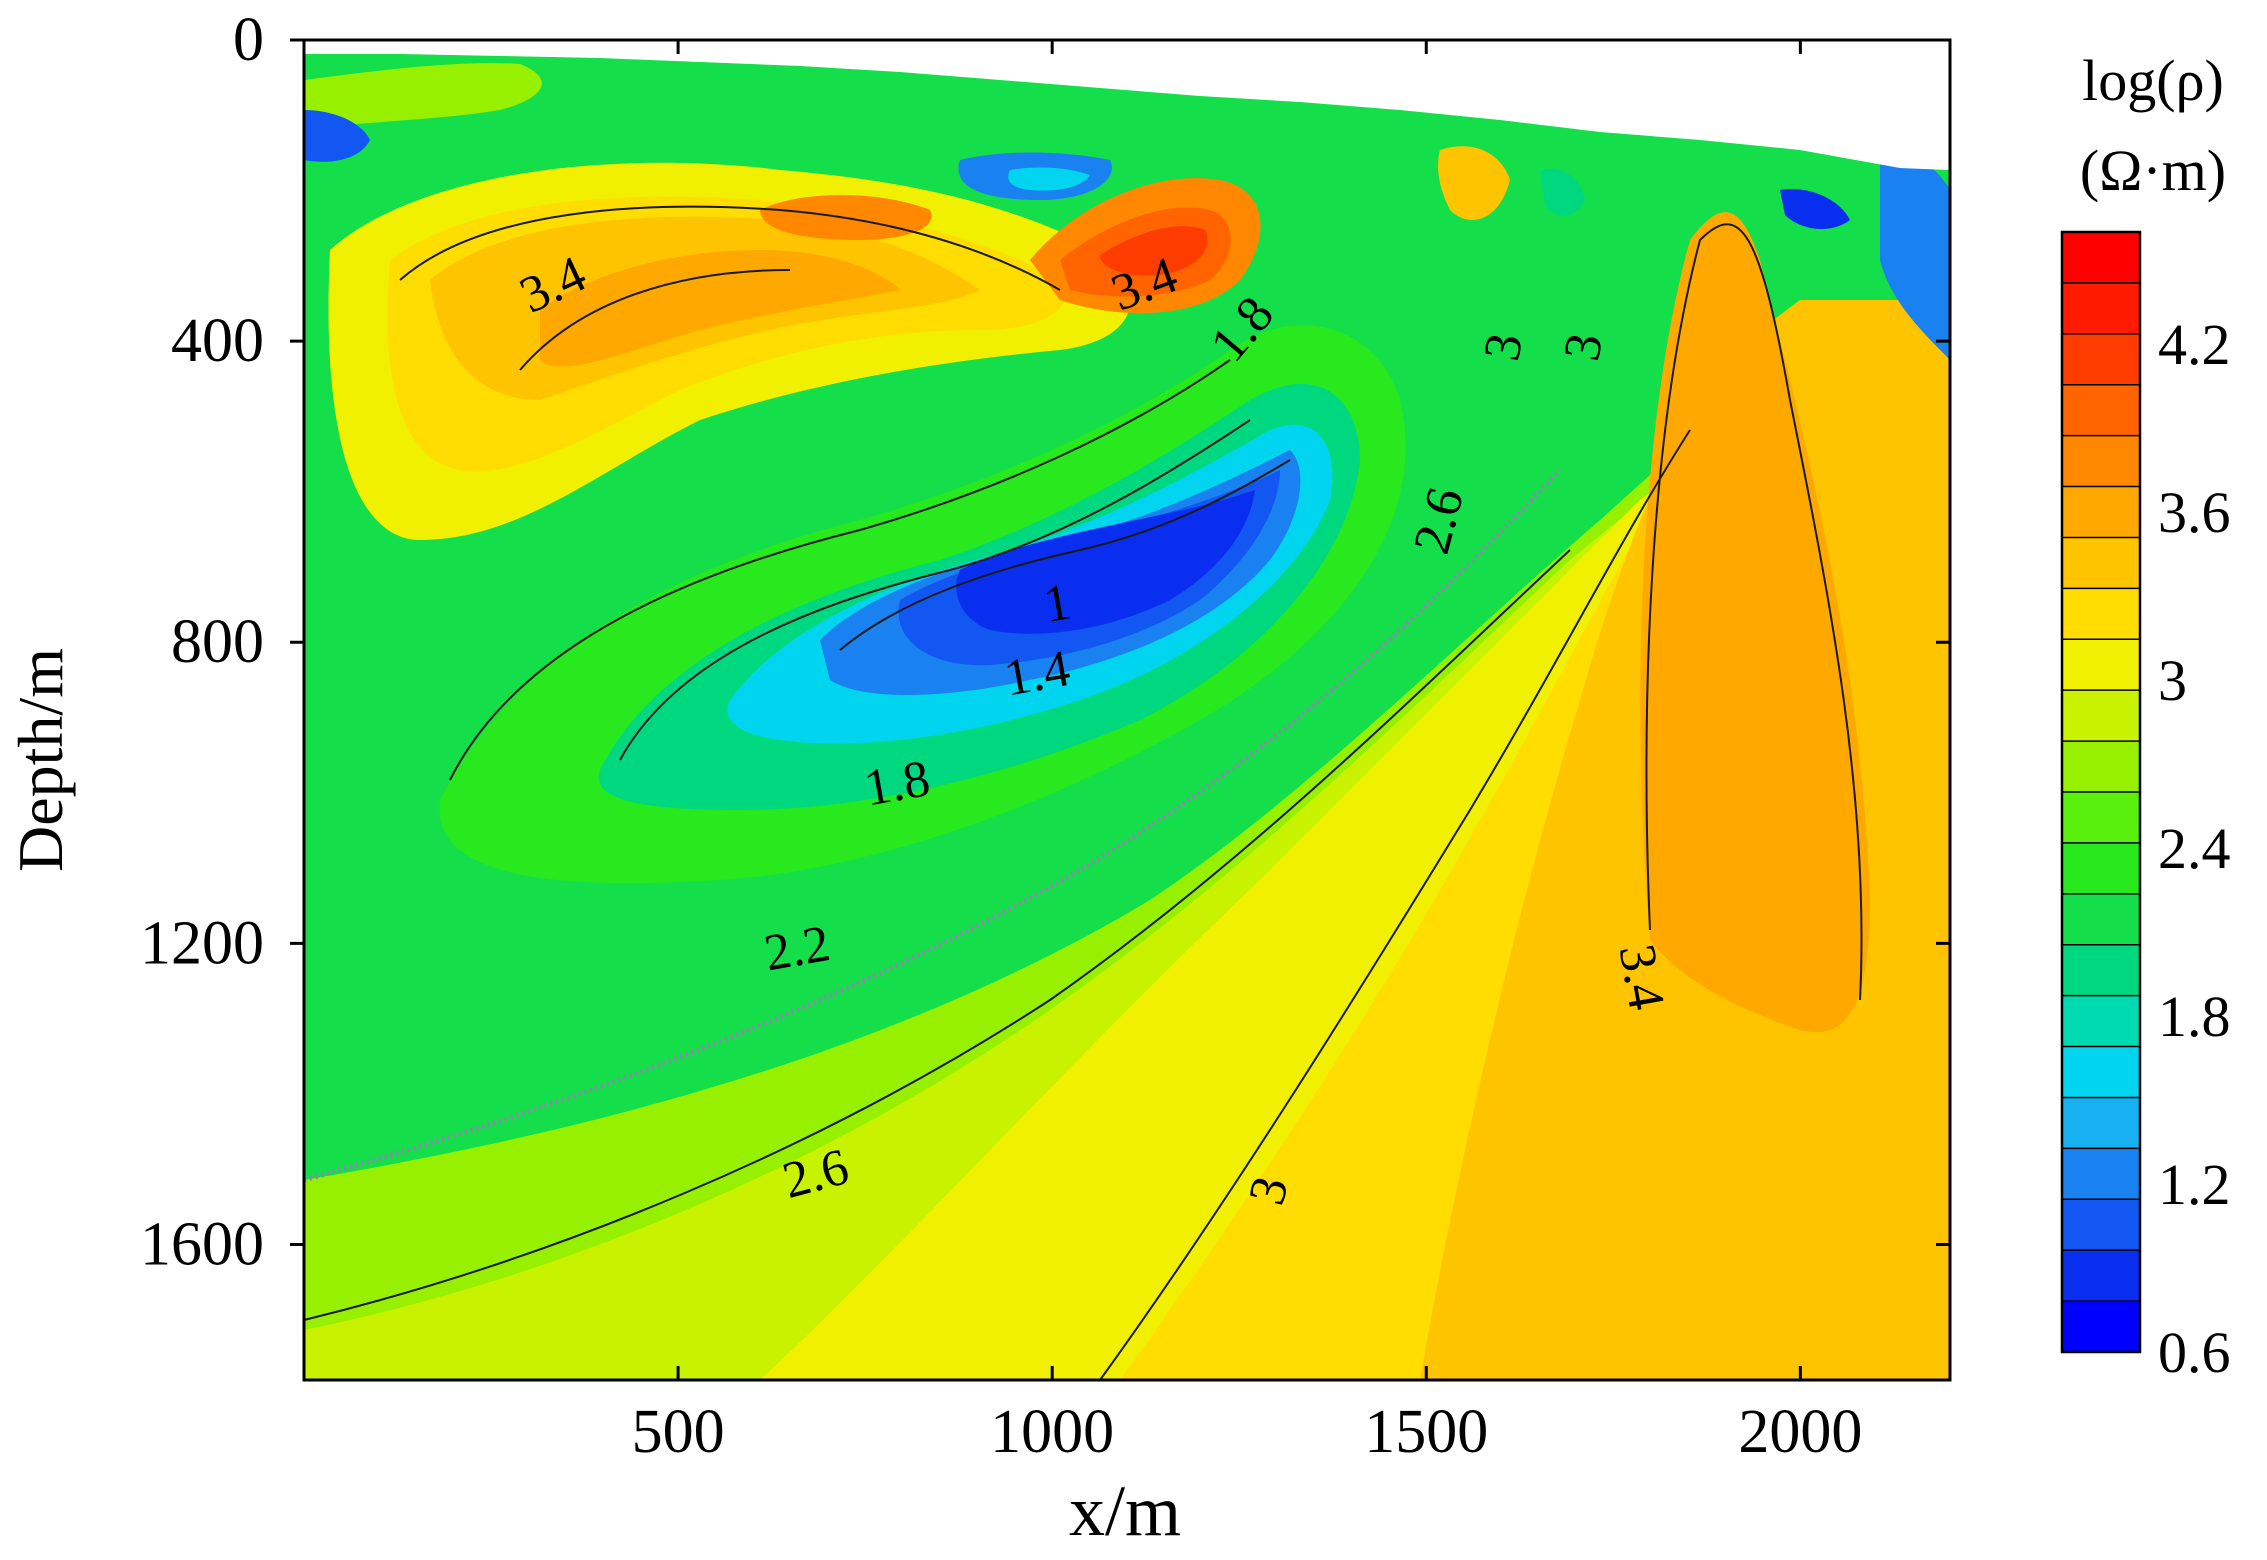  I want to click on y-tick-label: 1200, so click(202, 943).